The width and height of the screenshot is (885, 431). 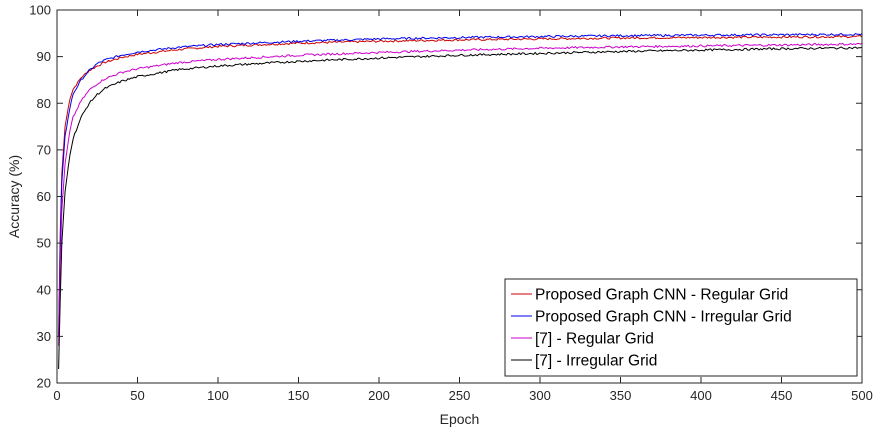 I want to click on legend-label: Proposed Graph CNN - Irregular Grid, so click(x=663, y=317).